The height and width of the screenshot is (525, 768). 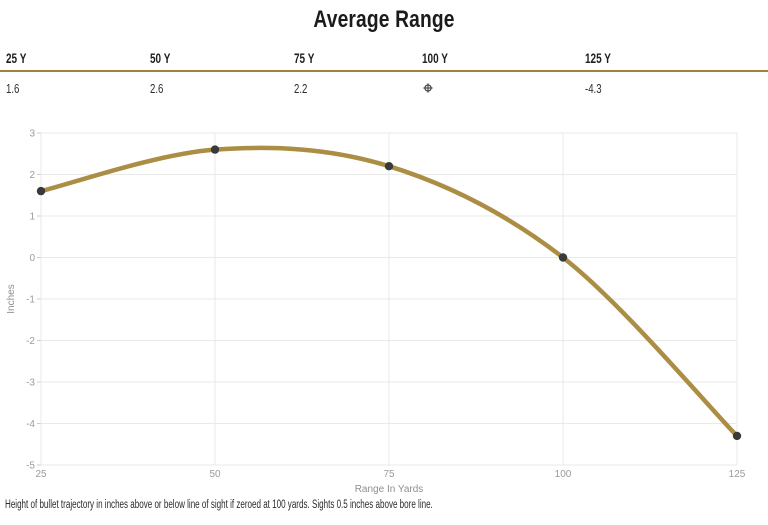 What do you see at coordinates (598, 58) in the screenshot?
I see `stat-range-header-label: 125 Y` at bounding box center [598, 58].